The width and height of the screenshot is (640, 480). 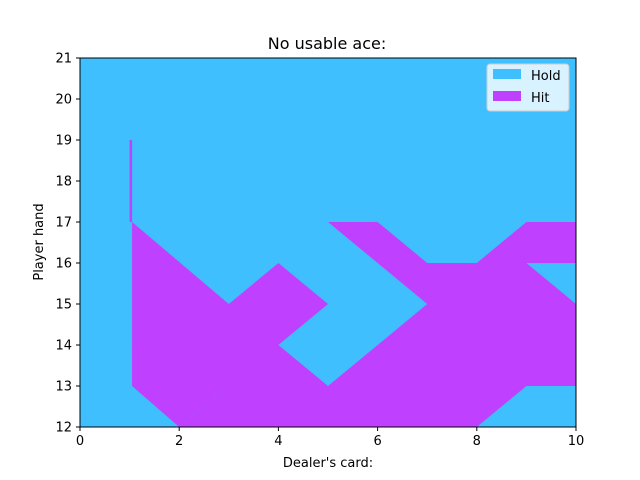 I want to click on x-axis-label: Dealer's card:, so click(x=328, y=463).